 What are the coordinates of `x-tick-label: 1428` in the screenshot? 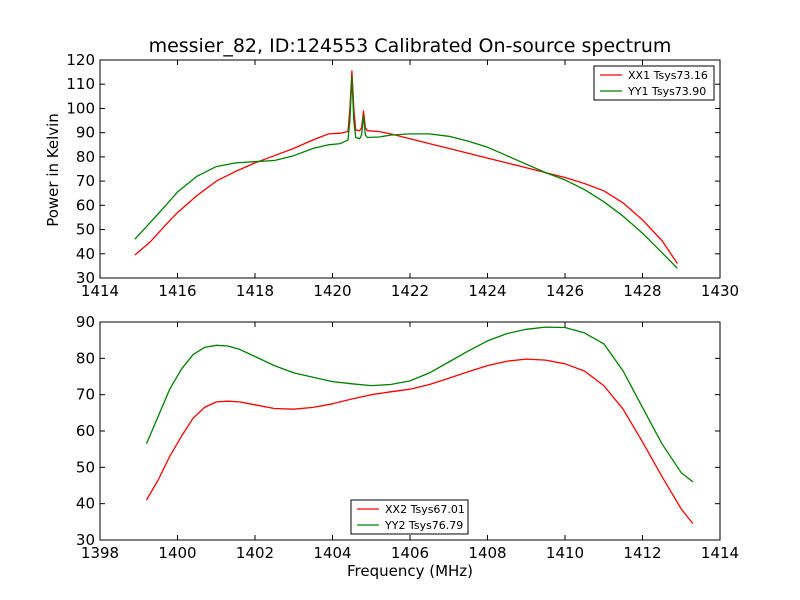 It's located at (642, 291).